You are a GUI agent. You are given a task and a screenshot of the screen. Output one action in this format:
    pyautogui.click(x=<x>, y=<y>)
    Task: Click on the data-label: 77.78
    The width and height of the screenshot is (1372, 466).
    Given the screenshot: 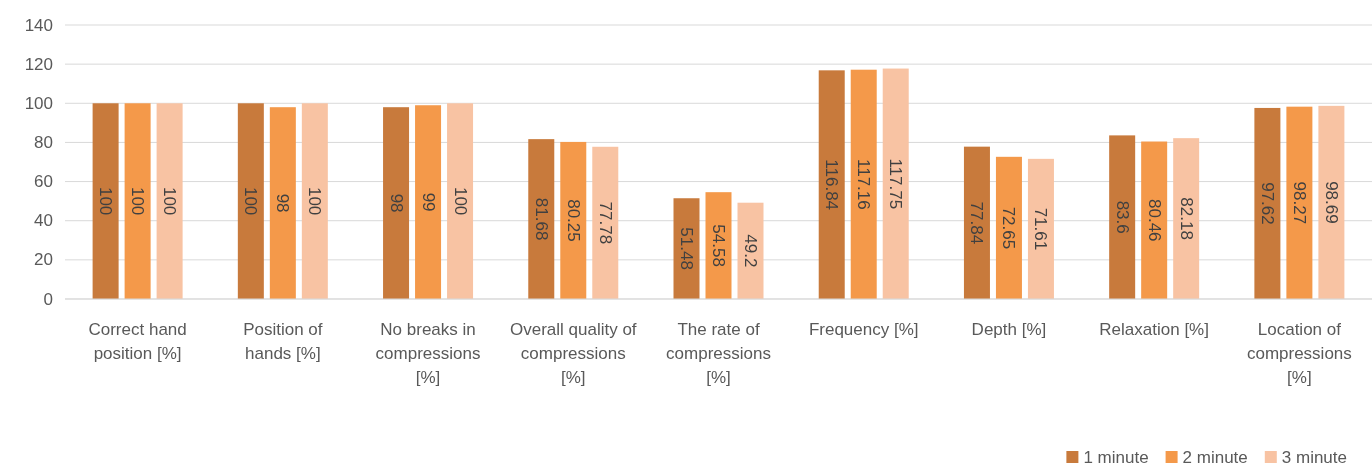 What is the action you would take?
    pyautogui.click(x=605, y=223)
    